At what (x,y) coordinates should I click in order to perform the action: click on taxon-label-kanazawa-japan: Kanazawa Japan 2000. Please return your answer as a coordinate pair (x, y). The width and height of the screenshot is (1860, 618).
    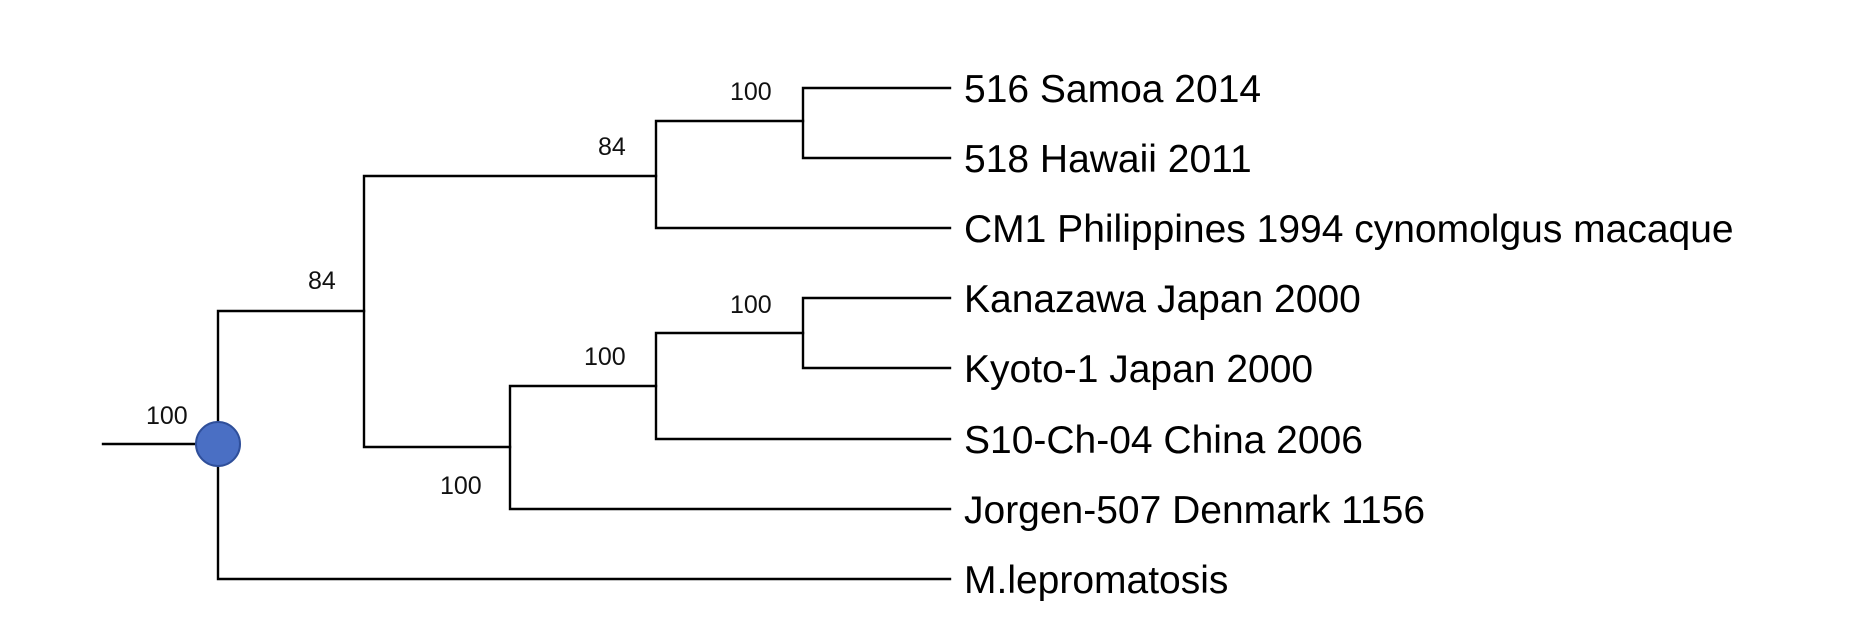
    Looking at the image, I should click on (1162, 299).